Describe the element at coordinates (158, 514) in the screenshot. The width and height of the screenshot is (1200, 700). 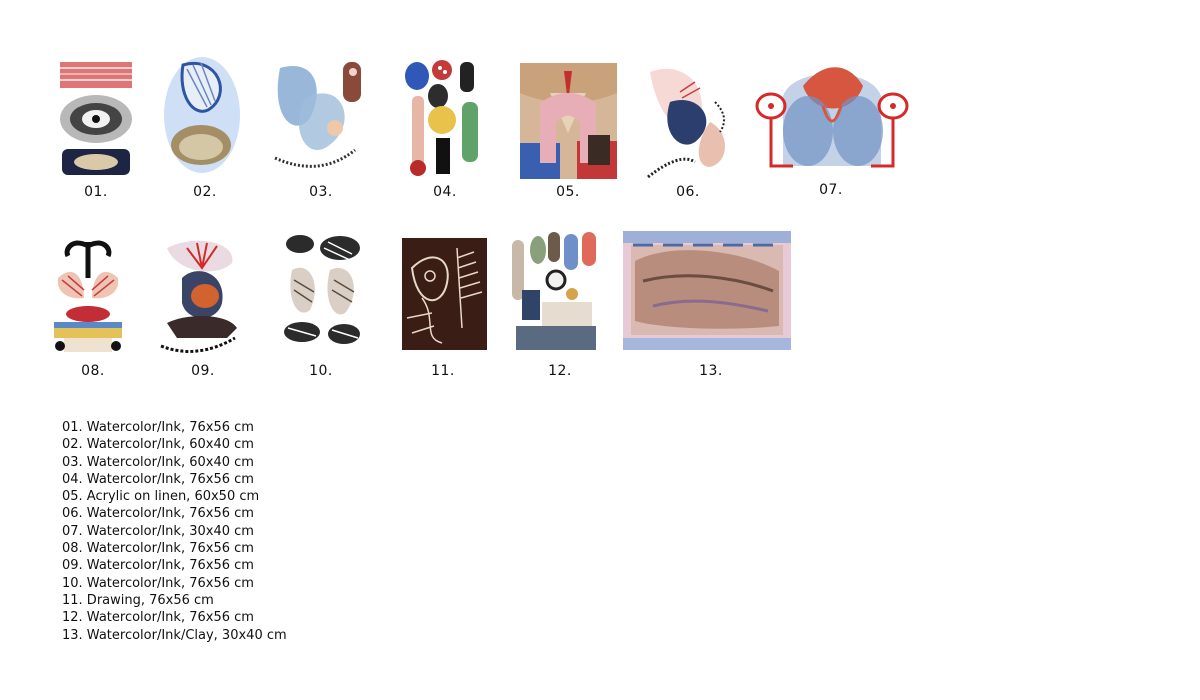
I see `caption-item: 06. Watercolor/Ink, 76x56 cm` at that location.